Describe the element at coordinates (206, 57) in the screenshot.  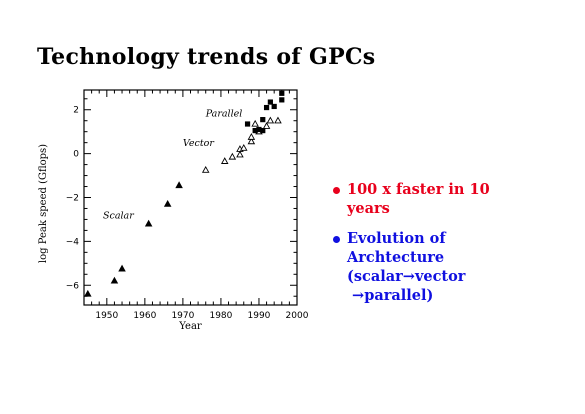
I see `slide-title: Technology trends of GPCs` at that location.